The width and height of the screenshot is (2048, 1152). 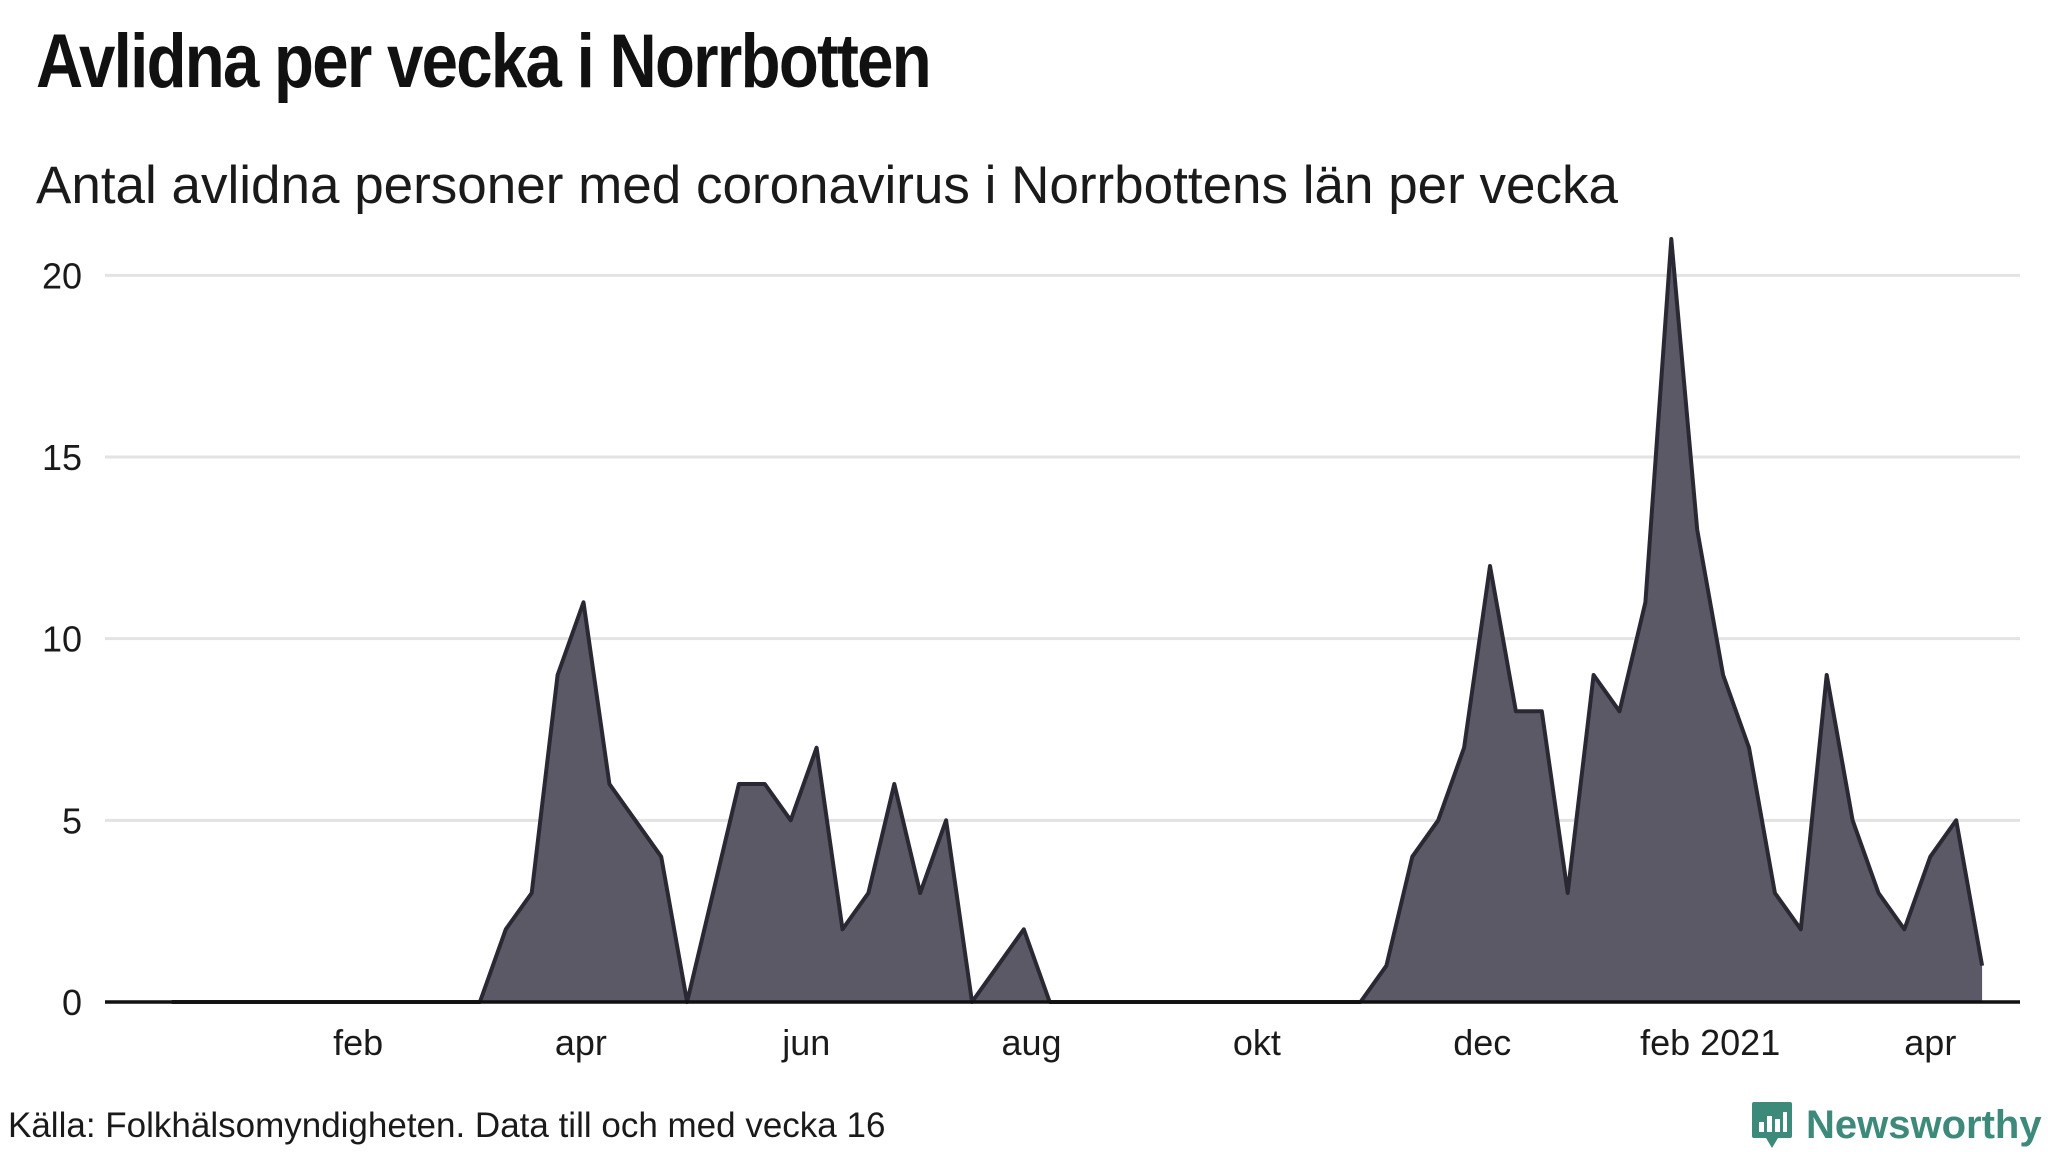 What do you see at coordinates (1772, 1125) in the screenshot?
I see `newsworthy-logo-icon` at bounding box center [1772, 1125].